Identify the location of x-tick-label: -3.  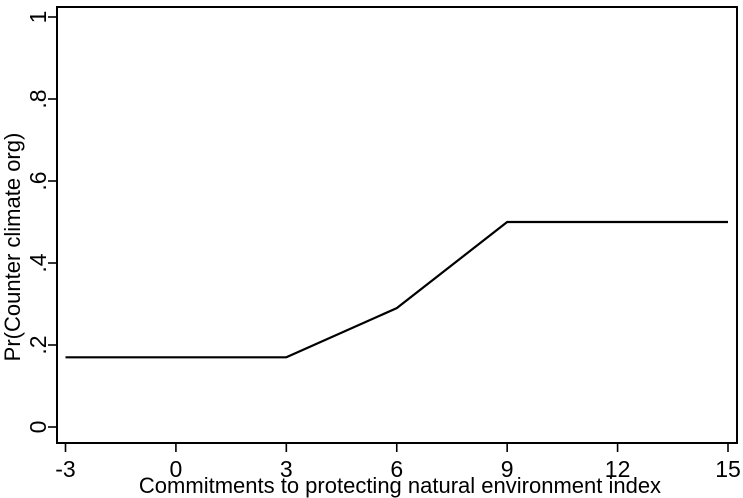
(65, 469).